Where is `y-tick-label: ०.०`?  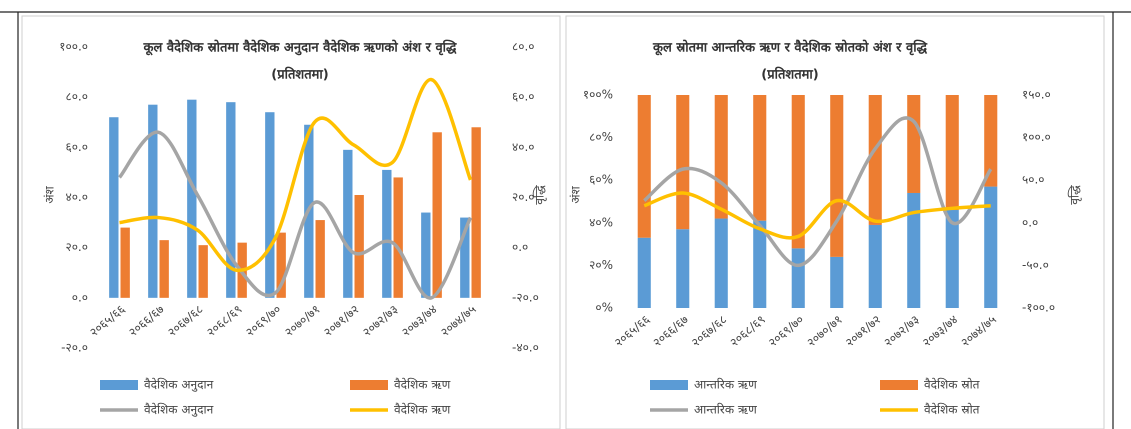
y-tick-label: ०.० is located at coordinates (80, 297).